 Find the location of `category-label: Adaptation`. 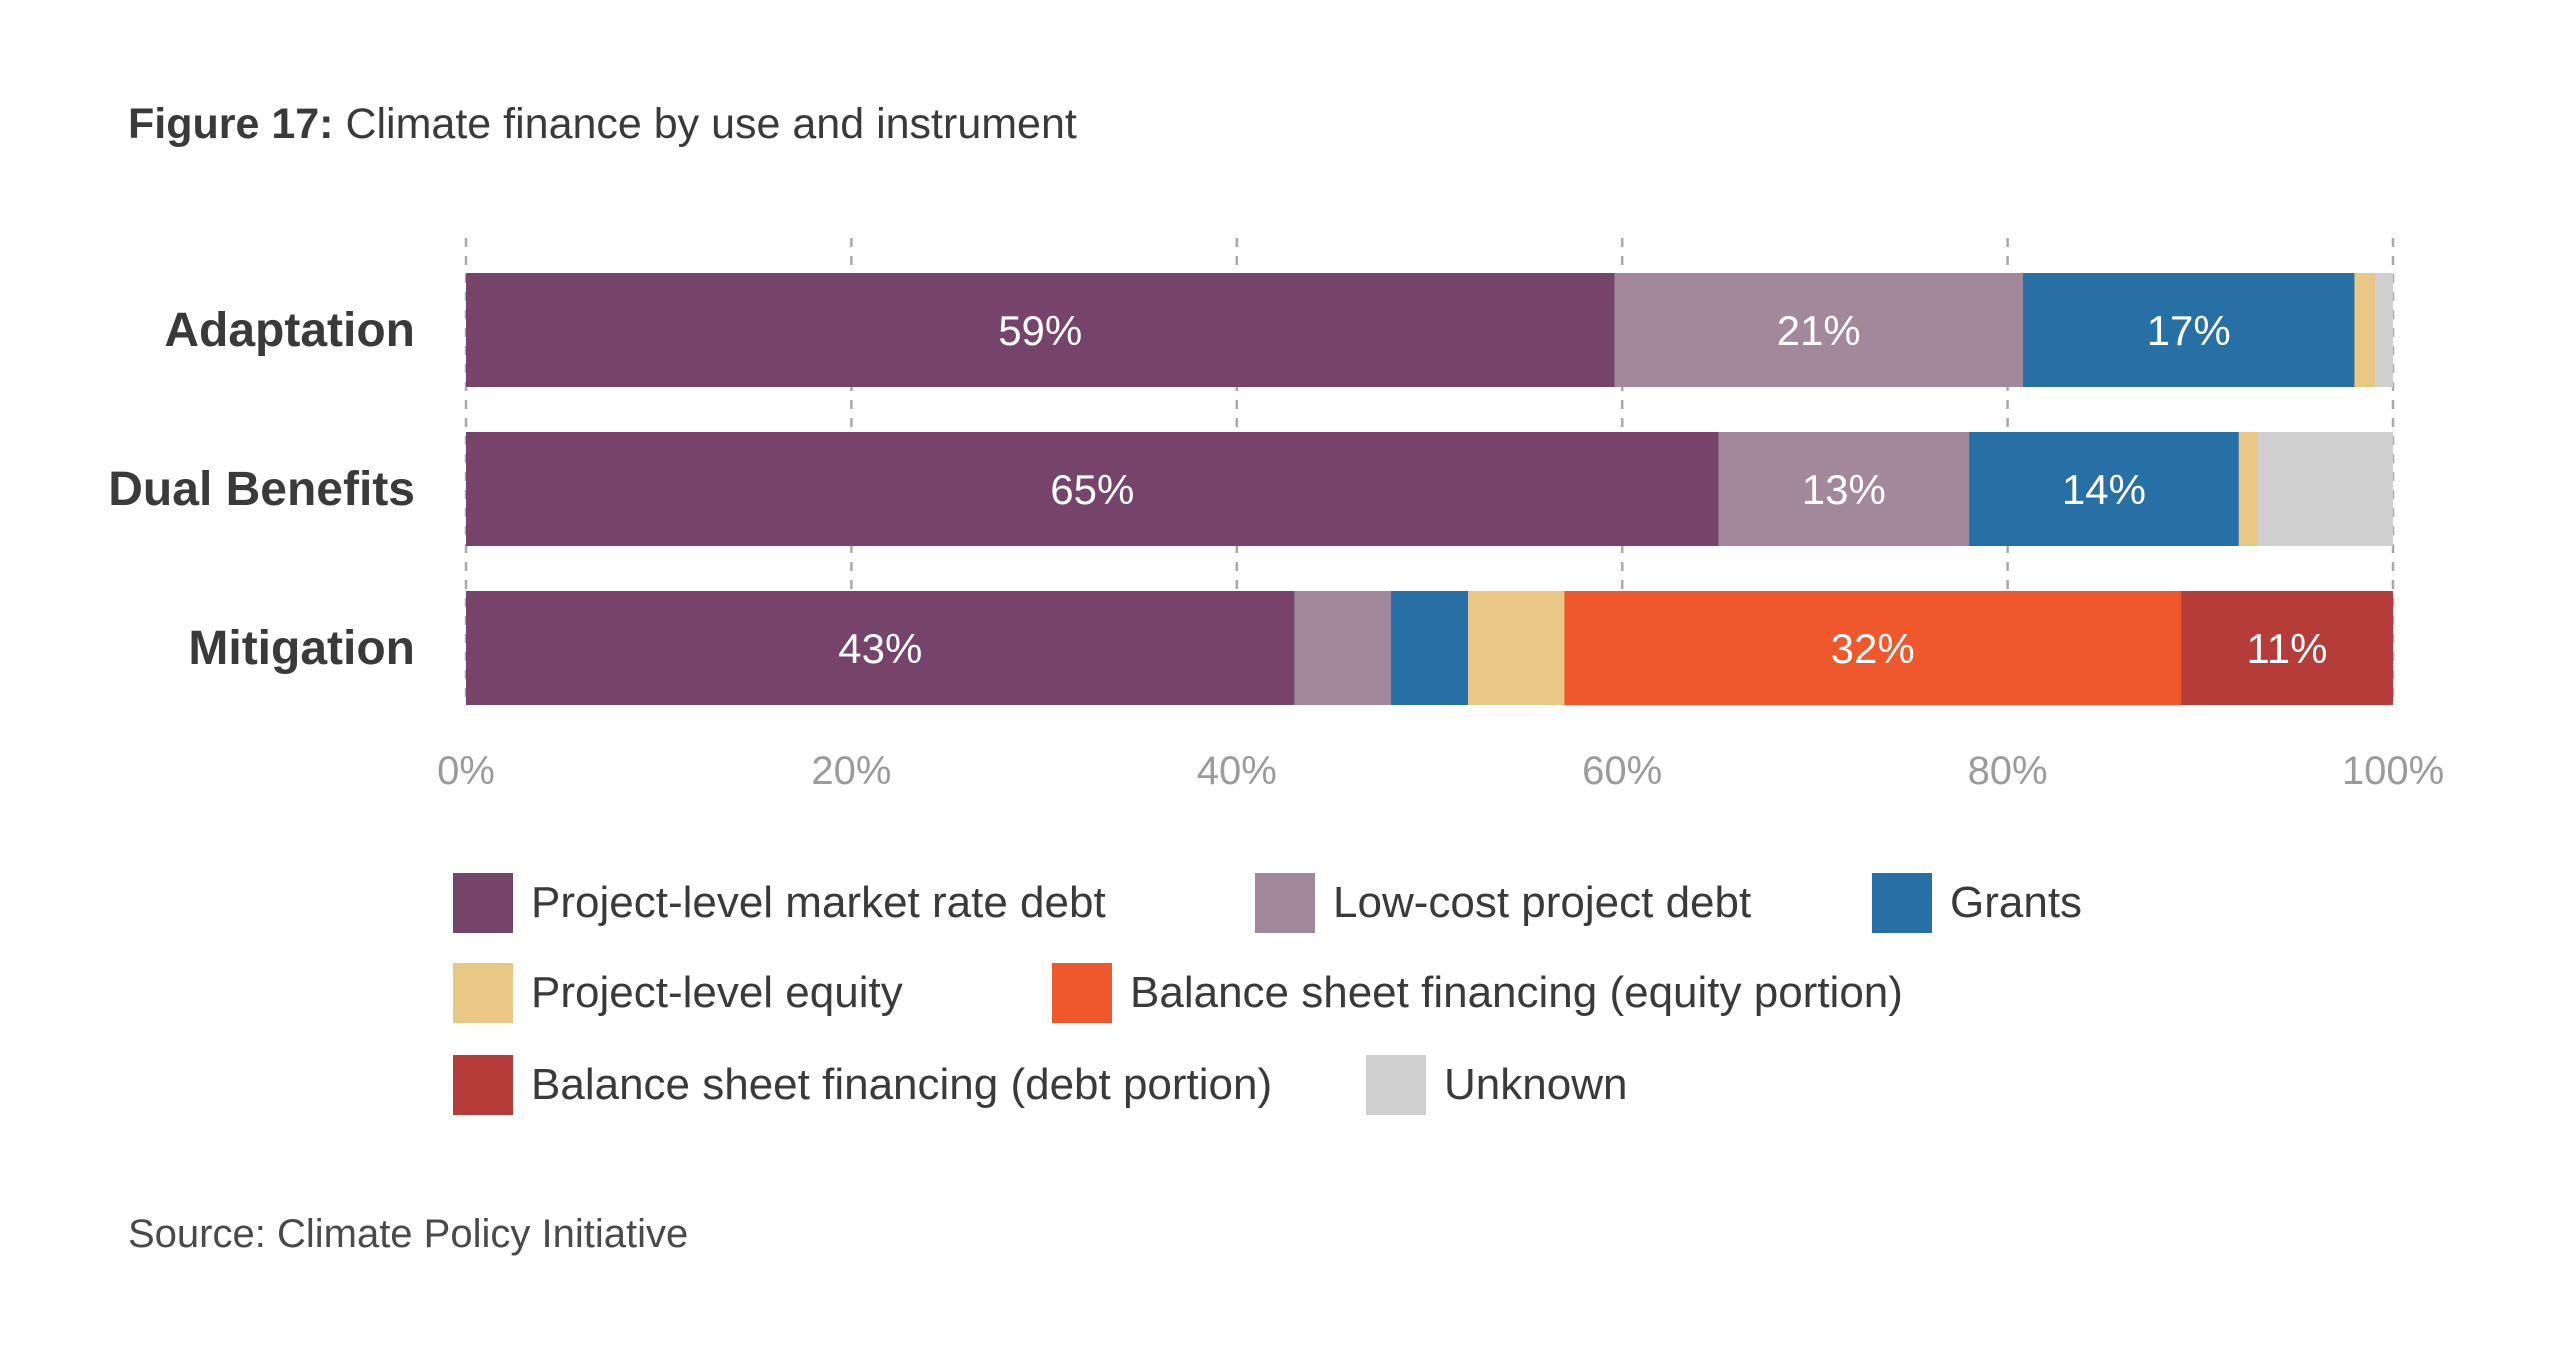

category-label: Adaptation is located at coordinates (289, 330).